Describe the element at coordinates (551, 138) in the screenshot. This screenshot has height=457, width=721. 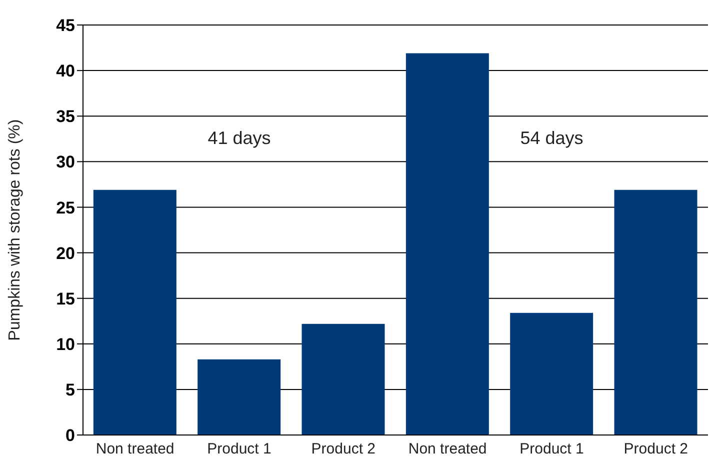
I see `annotation: 54 days` at that location.